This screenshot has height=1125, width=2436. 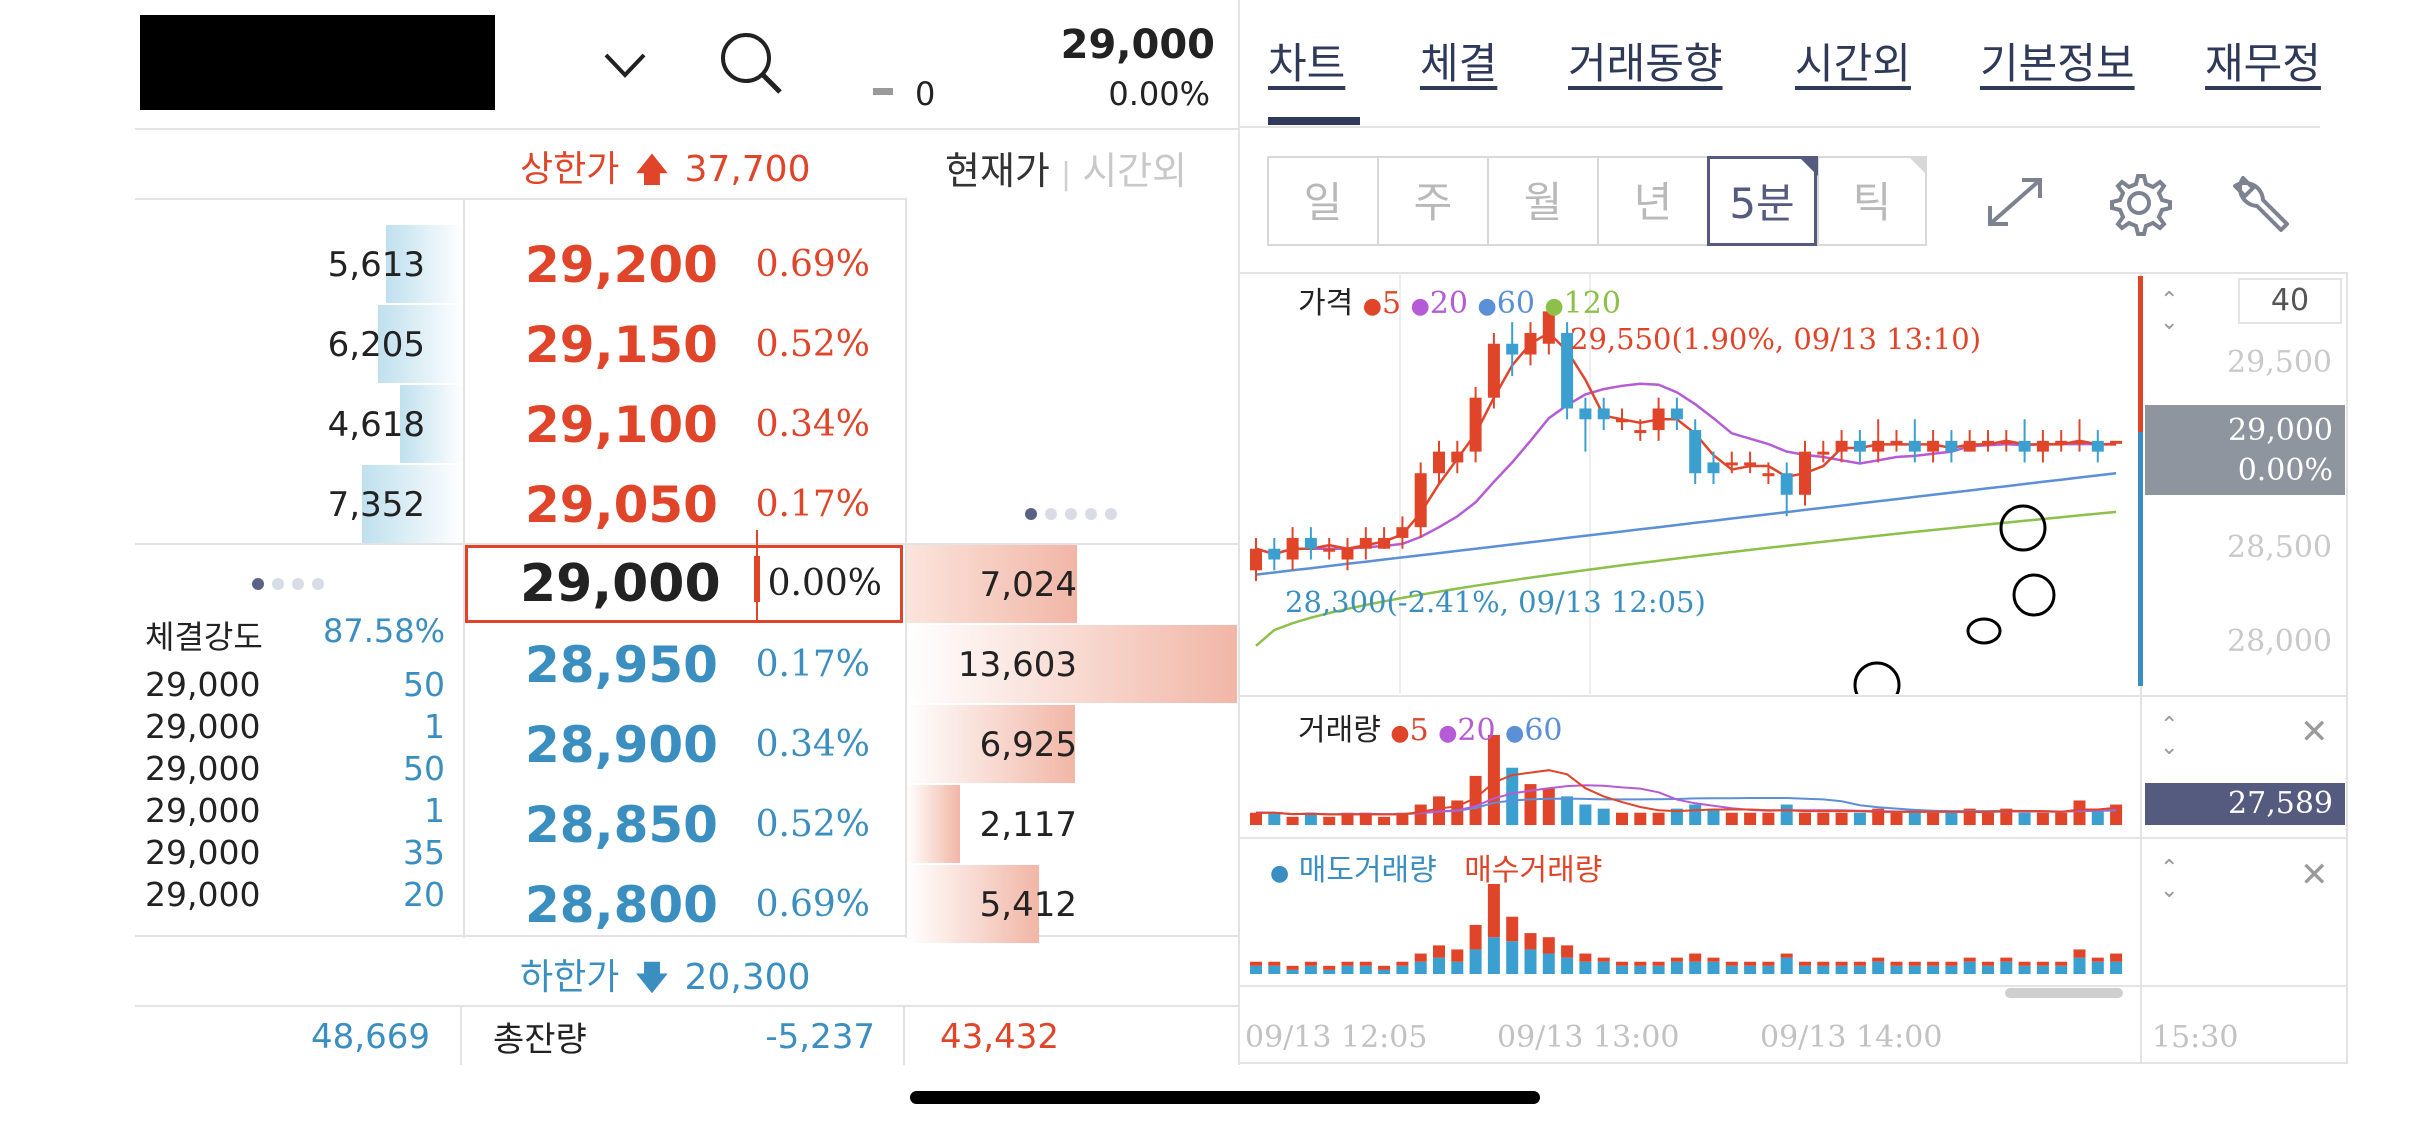 I want to click on close-sellbuy-icon: ✕, so click(x=2314, y=875).